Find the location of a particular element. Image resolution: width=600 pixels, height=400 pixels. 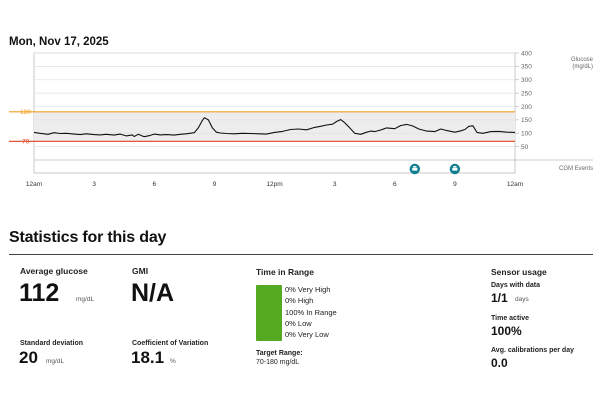

target-band is located at coordinates (274, 126).